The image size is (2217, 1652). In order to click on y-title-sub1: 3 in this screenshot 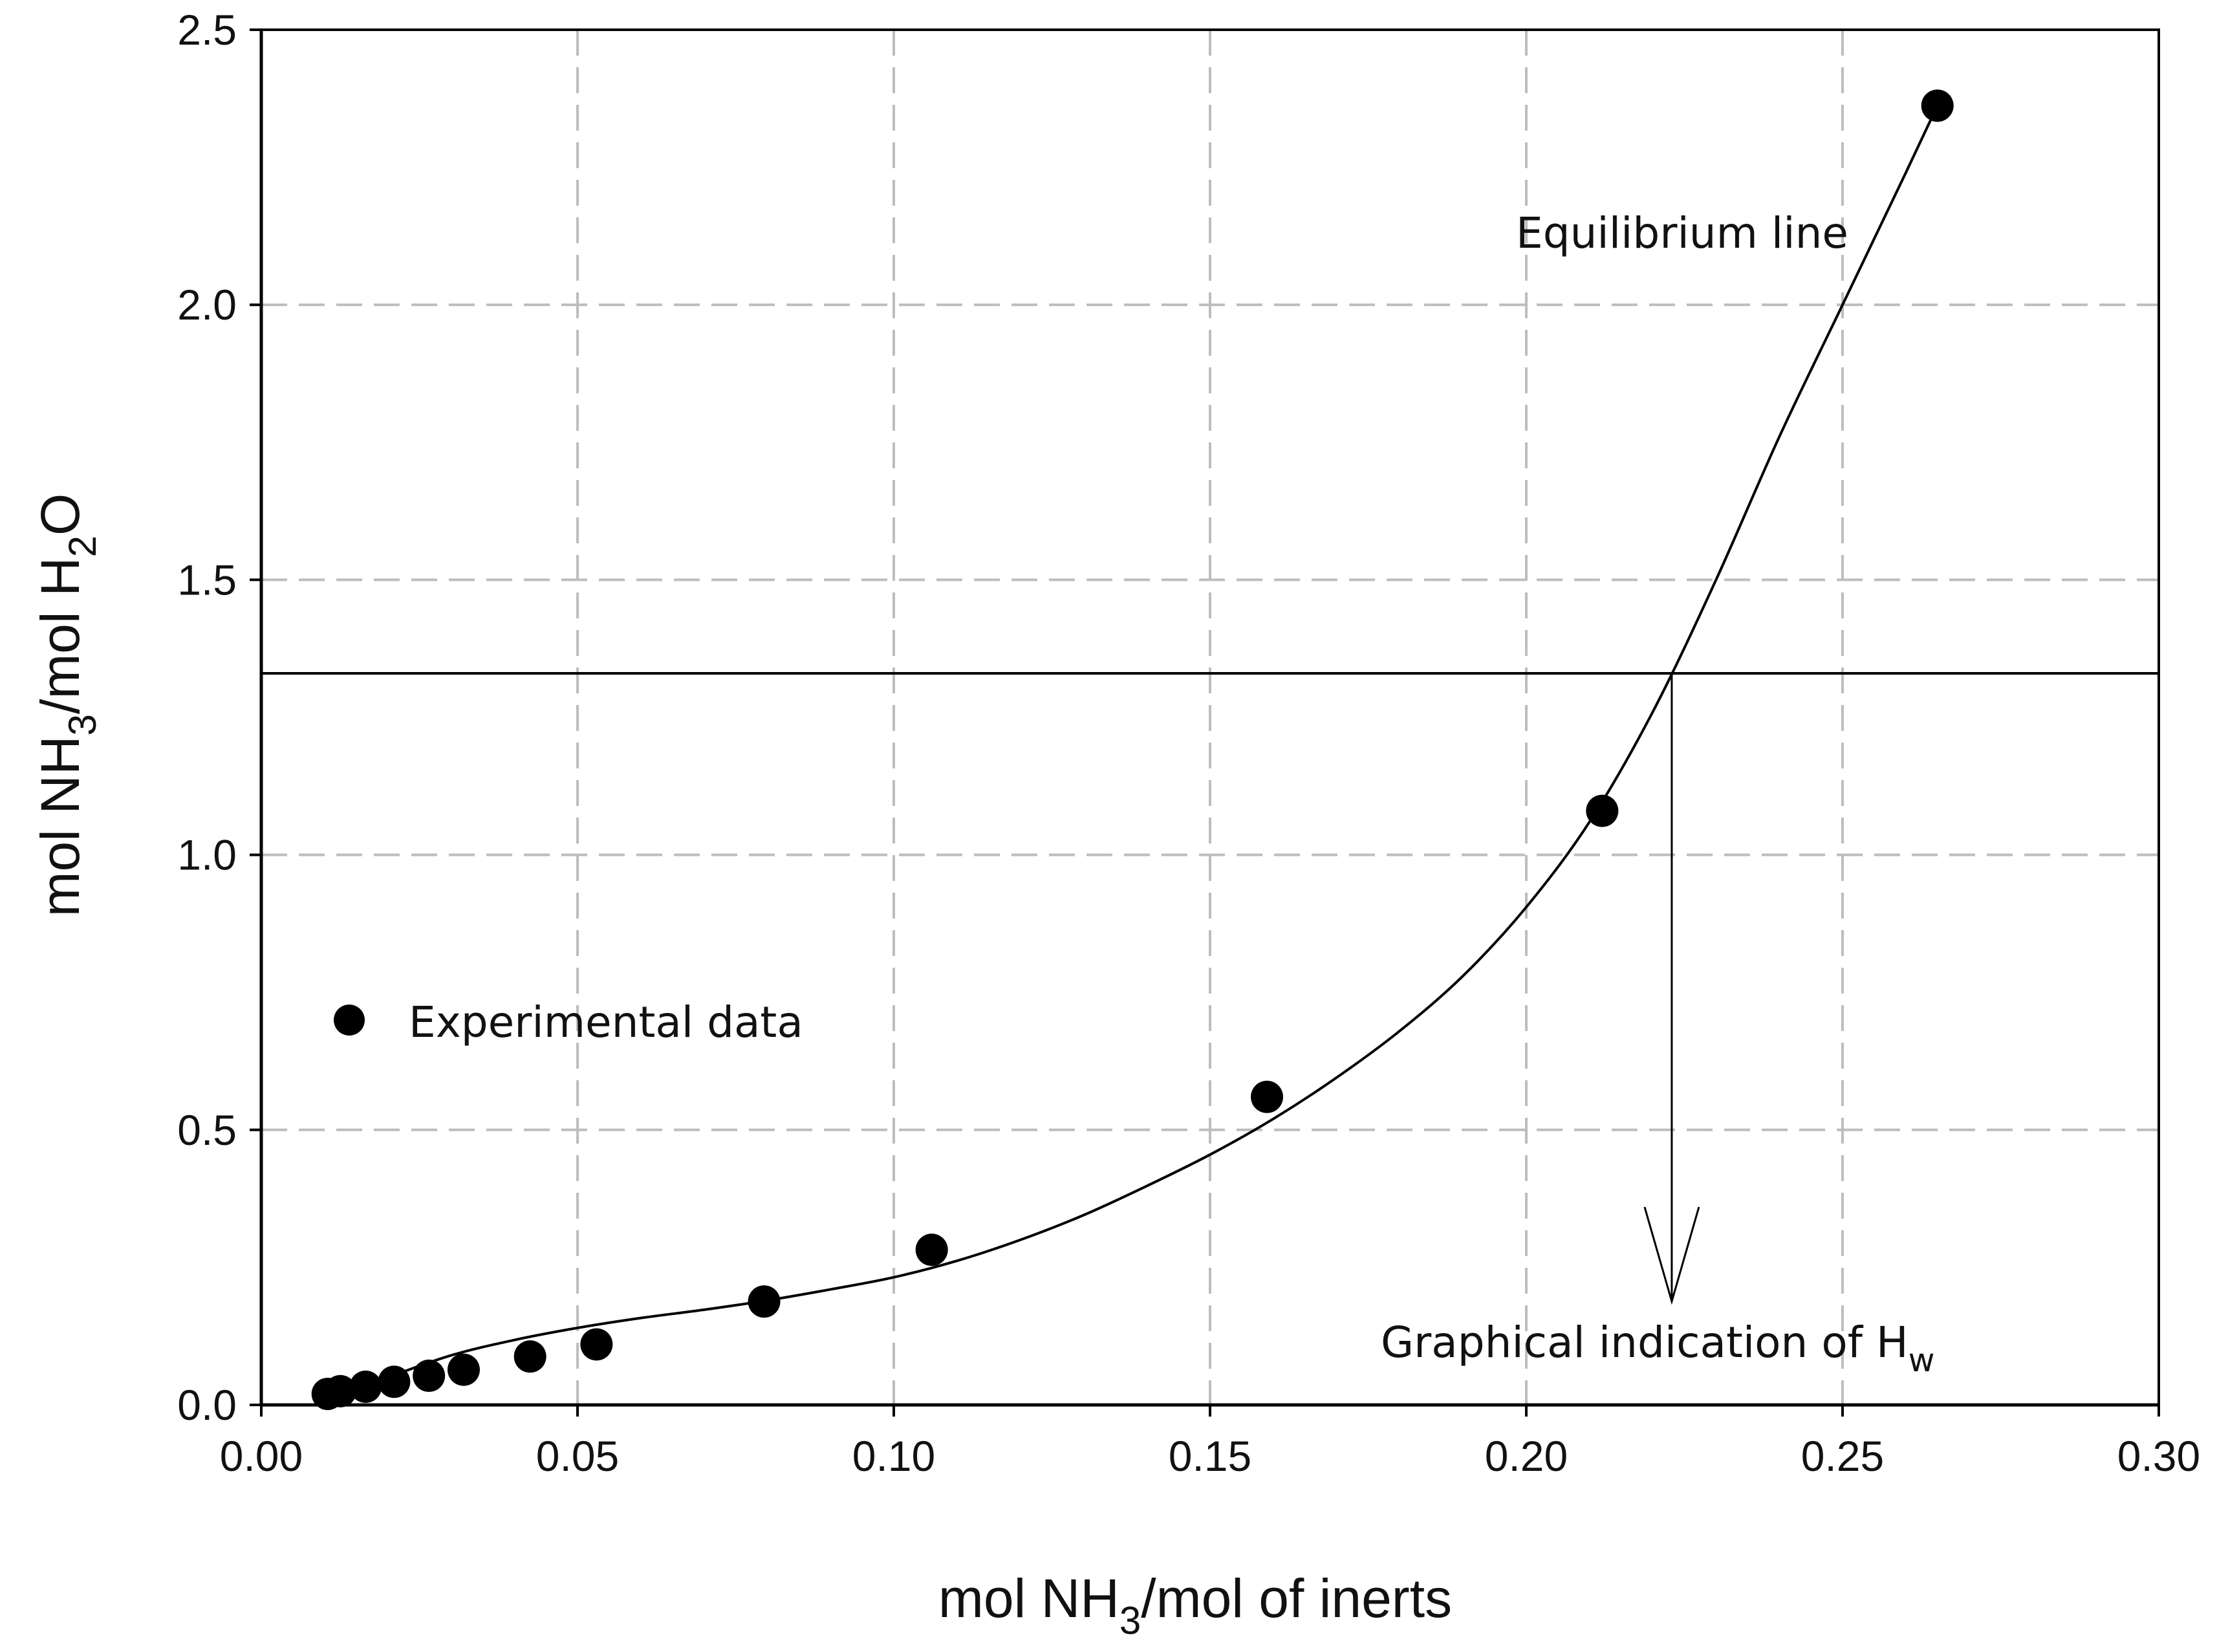, I will do `click(82, 725)`.